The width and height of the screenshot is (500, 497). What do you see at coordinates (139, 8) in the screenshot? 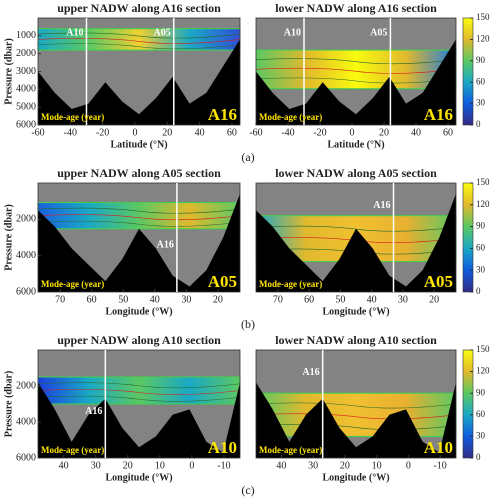
I see `panel-title: upper NADW along A16 section` at bounding box center [139, 8].